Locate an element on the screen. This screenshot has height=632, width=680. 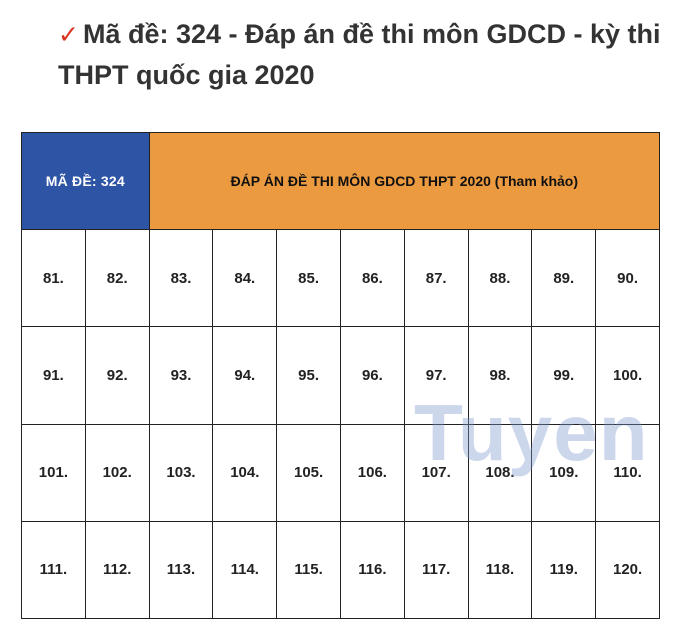
question-cell: 111. is located at coordinates (53, 570).